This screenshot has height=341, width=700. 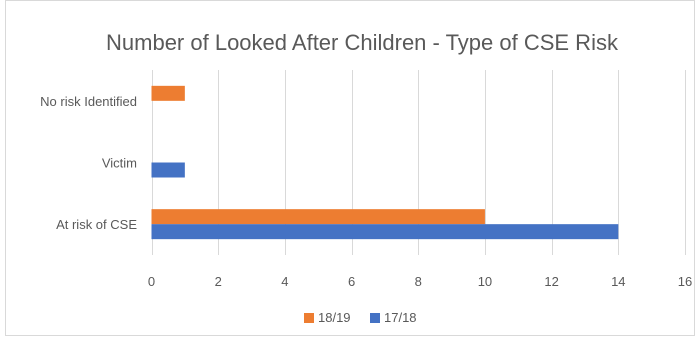 I want to click on category-label: No risk Identified, so click(x=88, y=101).